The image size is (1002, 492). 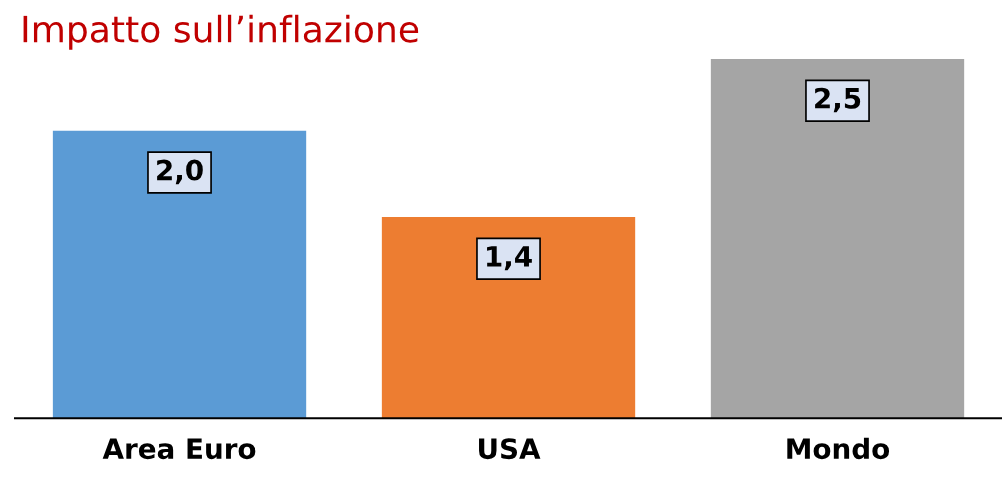 I want to click on x-tick-label: Mondo, so click(x=838, y=448).